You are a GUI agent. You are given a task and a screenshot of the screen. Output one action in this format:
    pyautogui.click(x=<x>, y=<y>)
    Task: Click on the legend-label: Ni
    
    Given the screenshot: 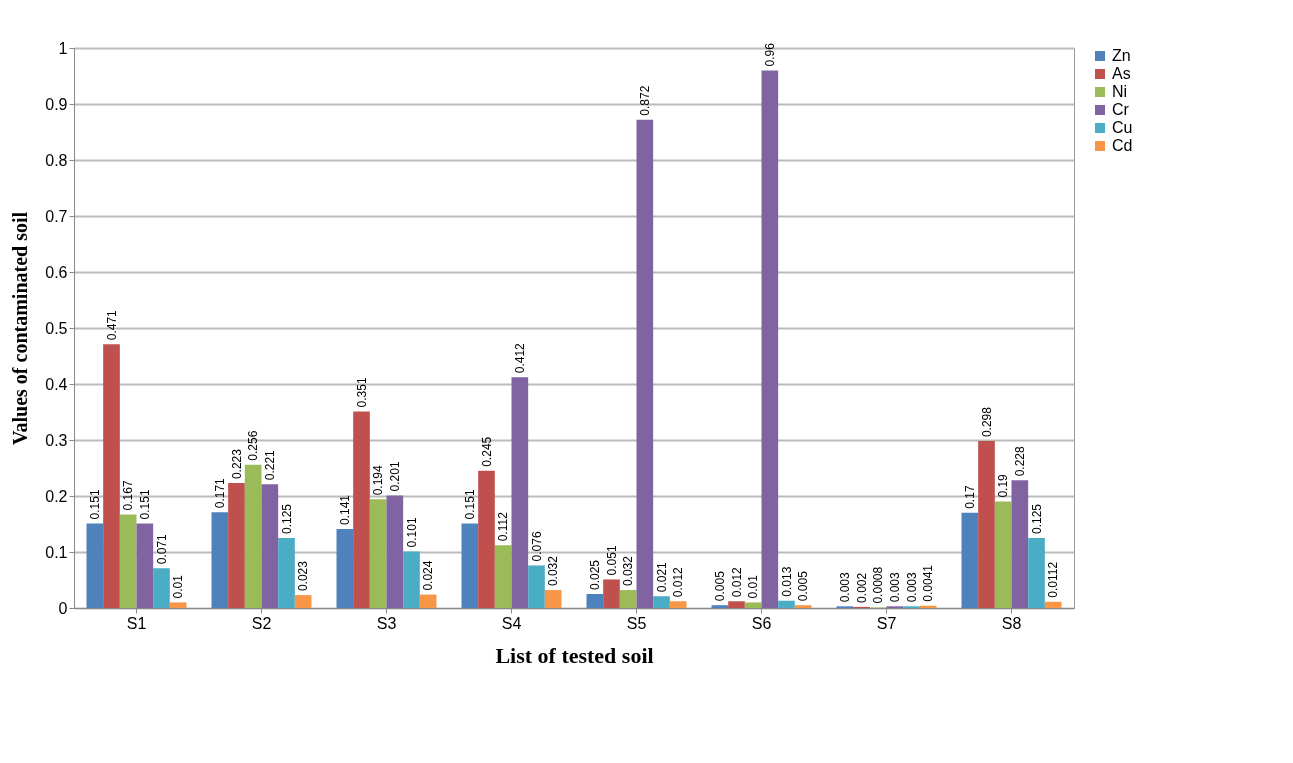 What is the action you would take?
    pyautogui.click(x=1120, y=91)
    